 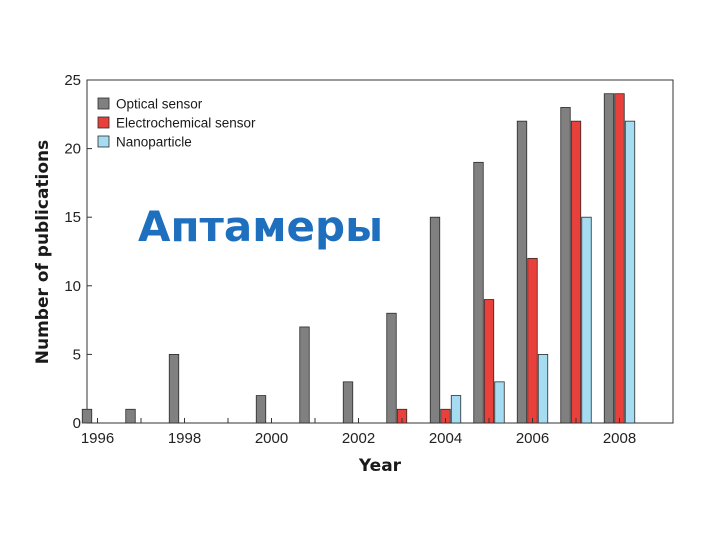 I want to click on bar-electrochemical-sensor-2005, so click(x=489, y=361).